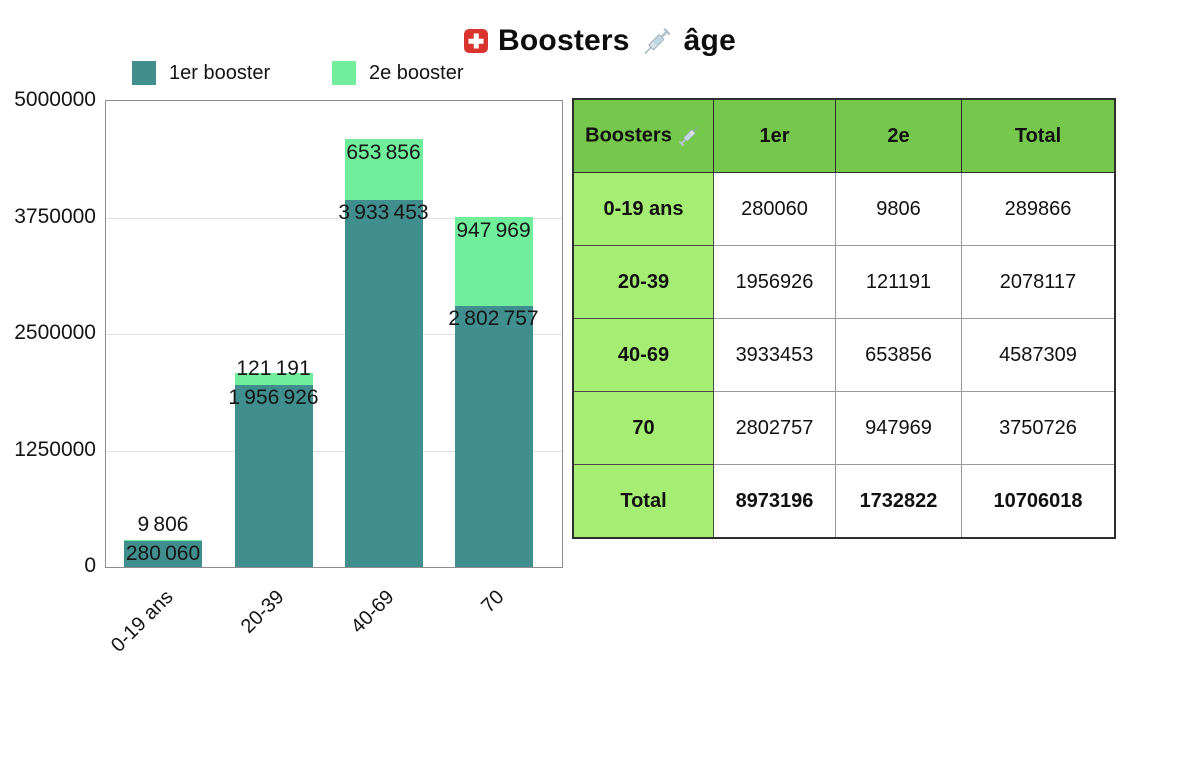  What do you see at coordinates (220, 72) in the screenshot?
I see `legend-label-1er: 1er booster` at bounding box center [220, 72].